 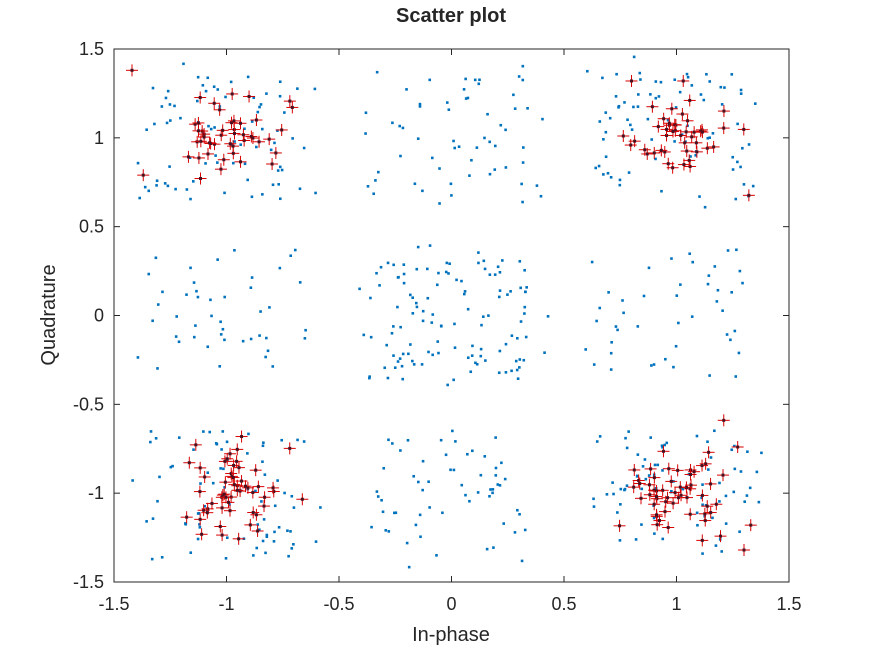 What do you see at coordinates (226, 604) in the screenshot?
I see `x-tick-label: -1` at bounding box center [226, 604].